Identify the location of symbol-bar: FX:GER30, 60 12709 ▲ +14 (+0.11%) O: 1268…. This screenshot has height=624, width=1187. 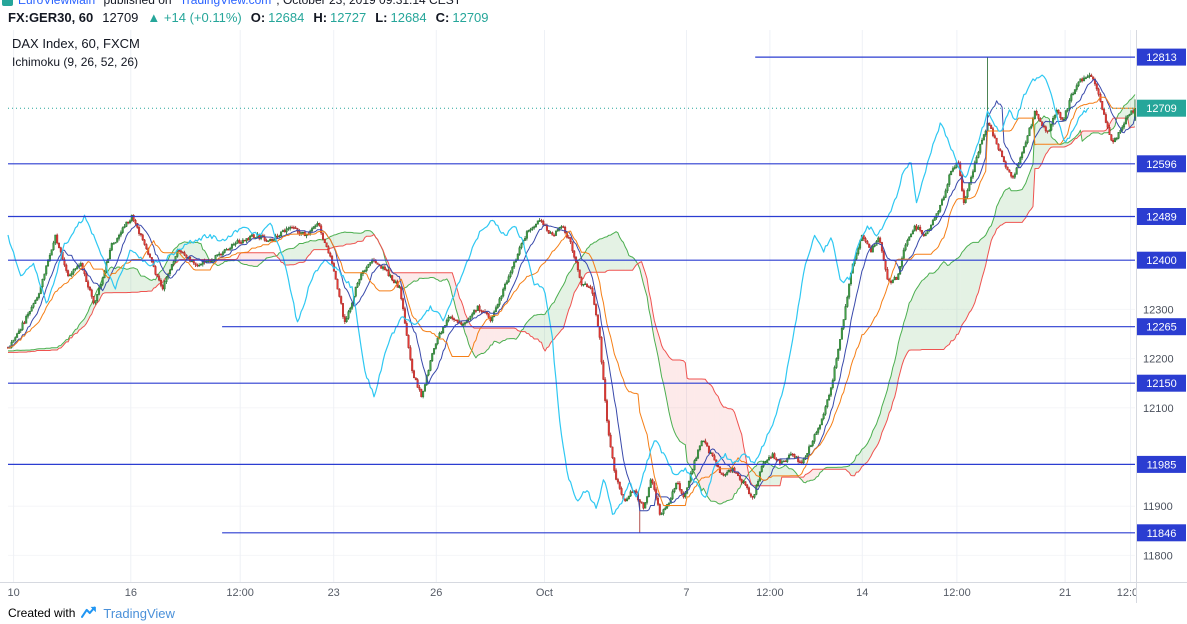
(248, 18).